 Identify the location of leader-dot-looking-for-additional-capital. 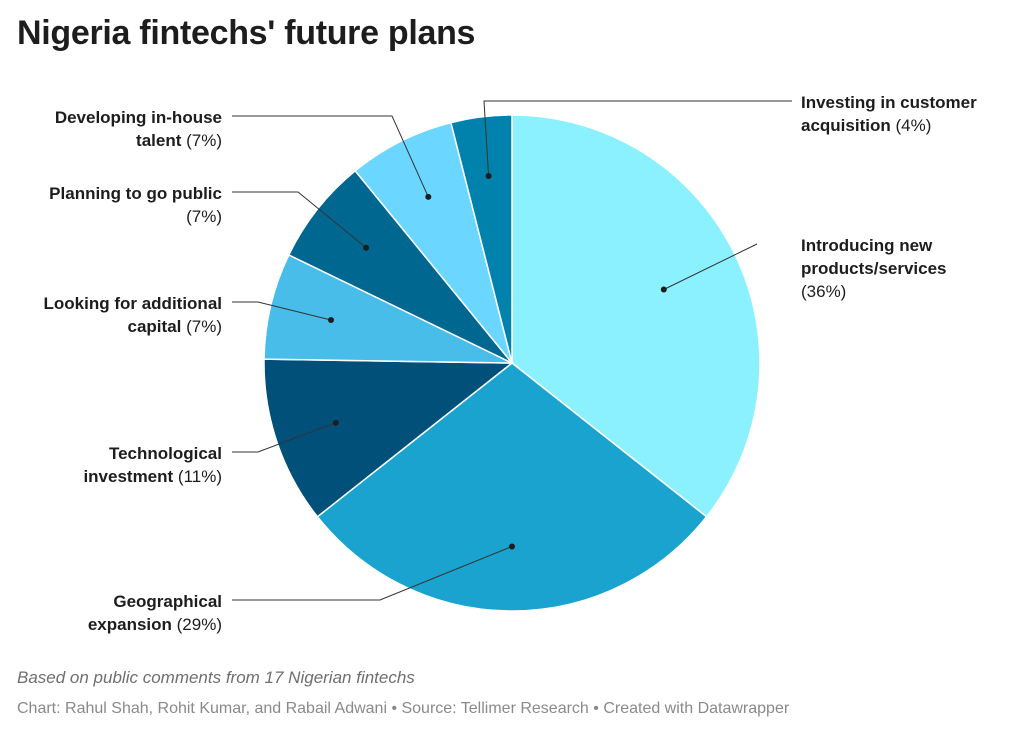
(331, 320).